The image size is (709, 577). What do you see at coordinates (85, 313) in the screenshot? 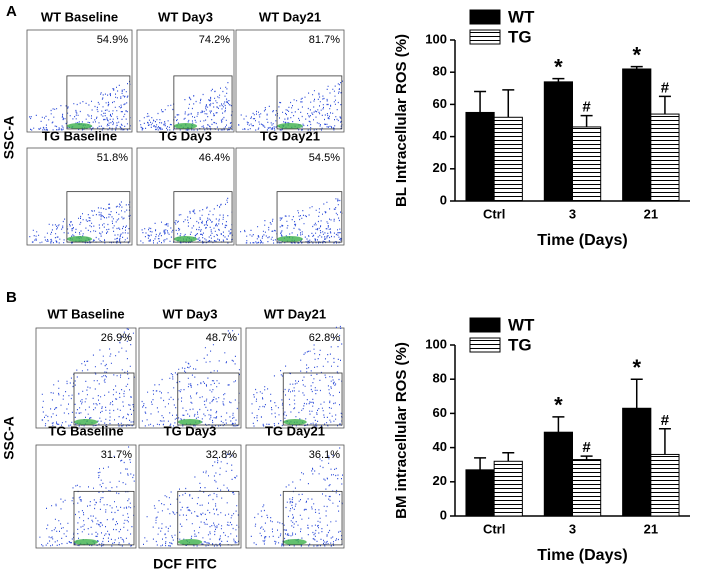
I see `plot-title: WT Baseline` at bounding box center [85, 313].